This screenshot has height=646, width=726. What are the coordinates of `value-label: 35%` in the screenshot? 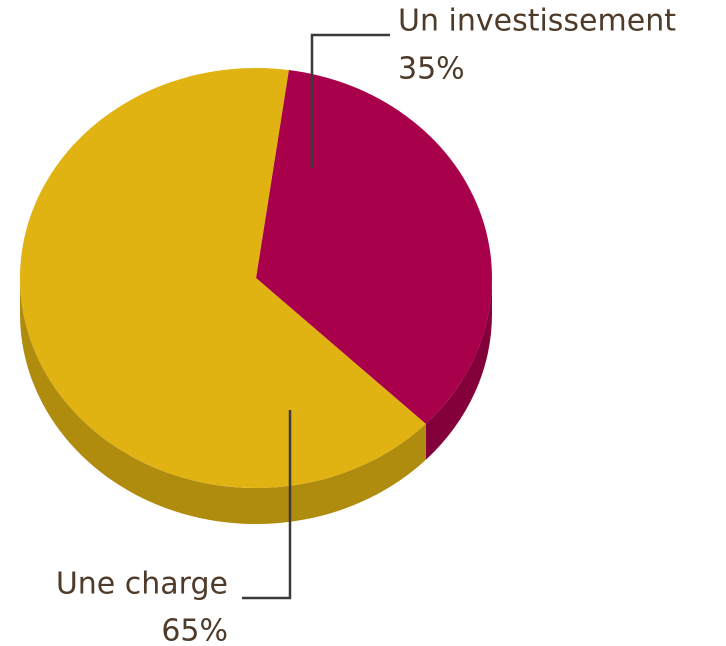 It's located at (431, 69).